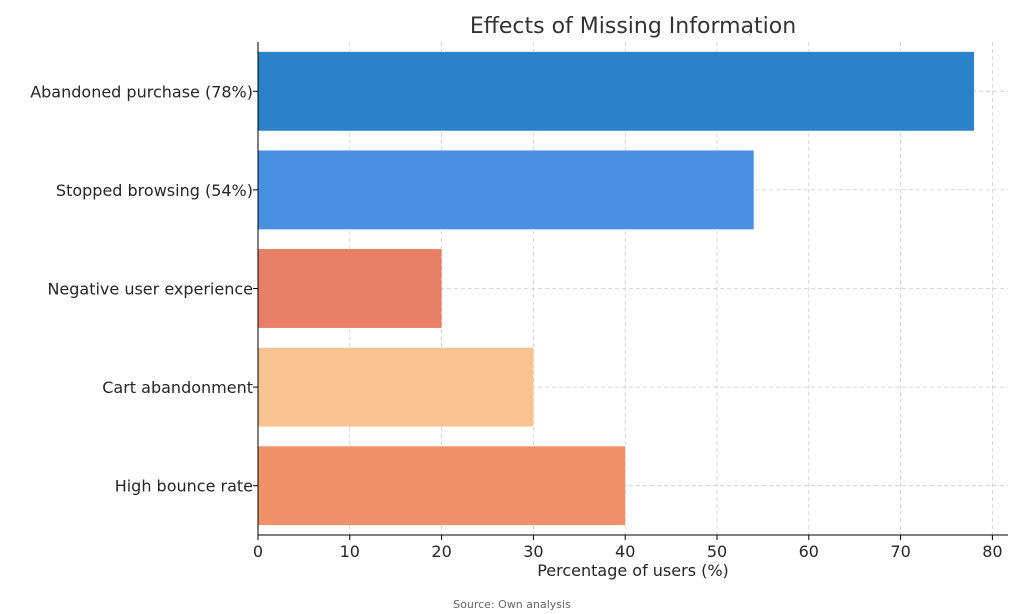  What do you see at coordinates (177, 387) in the screenshot?
I see `category-label: Cart abandonment` at bounding box center [177, 387].